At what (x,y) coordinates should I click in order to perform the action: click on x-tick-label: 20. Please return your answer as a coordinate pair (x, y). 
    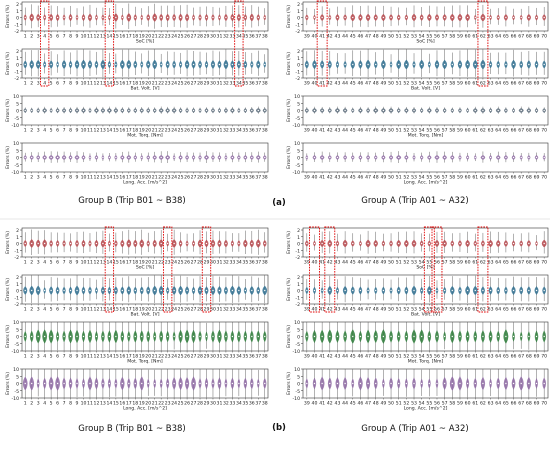
    Looking at the image, I should click on (148, 263).